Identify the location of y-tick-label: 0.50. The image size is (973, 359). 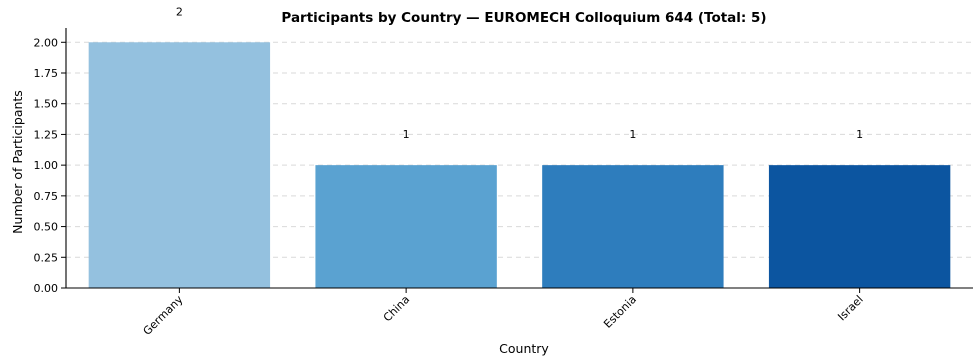
(46, 227).